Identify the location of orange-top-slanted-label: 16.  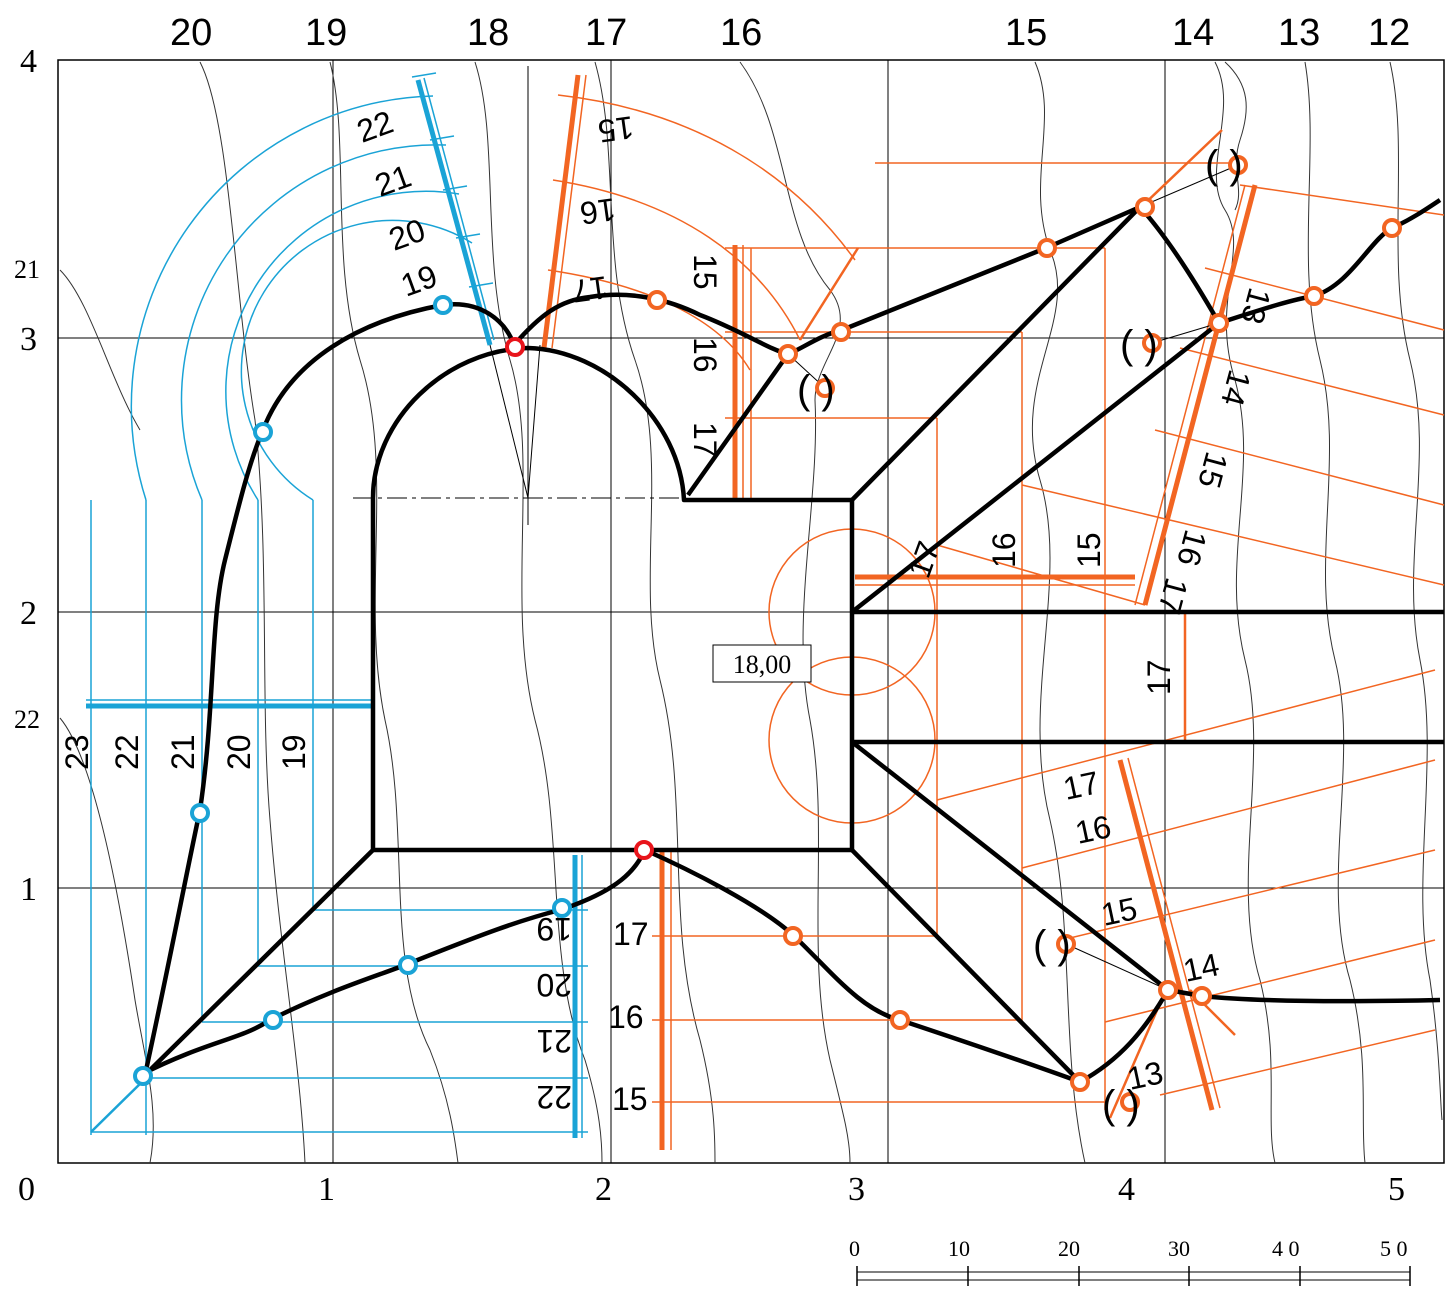
(598, 211).